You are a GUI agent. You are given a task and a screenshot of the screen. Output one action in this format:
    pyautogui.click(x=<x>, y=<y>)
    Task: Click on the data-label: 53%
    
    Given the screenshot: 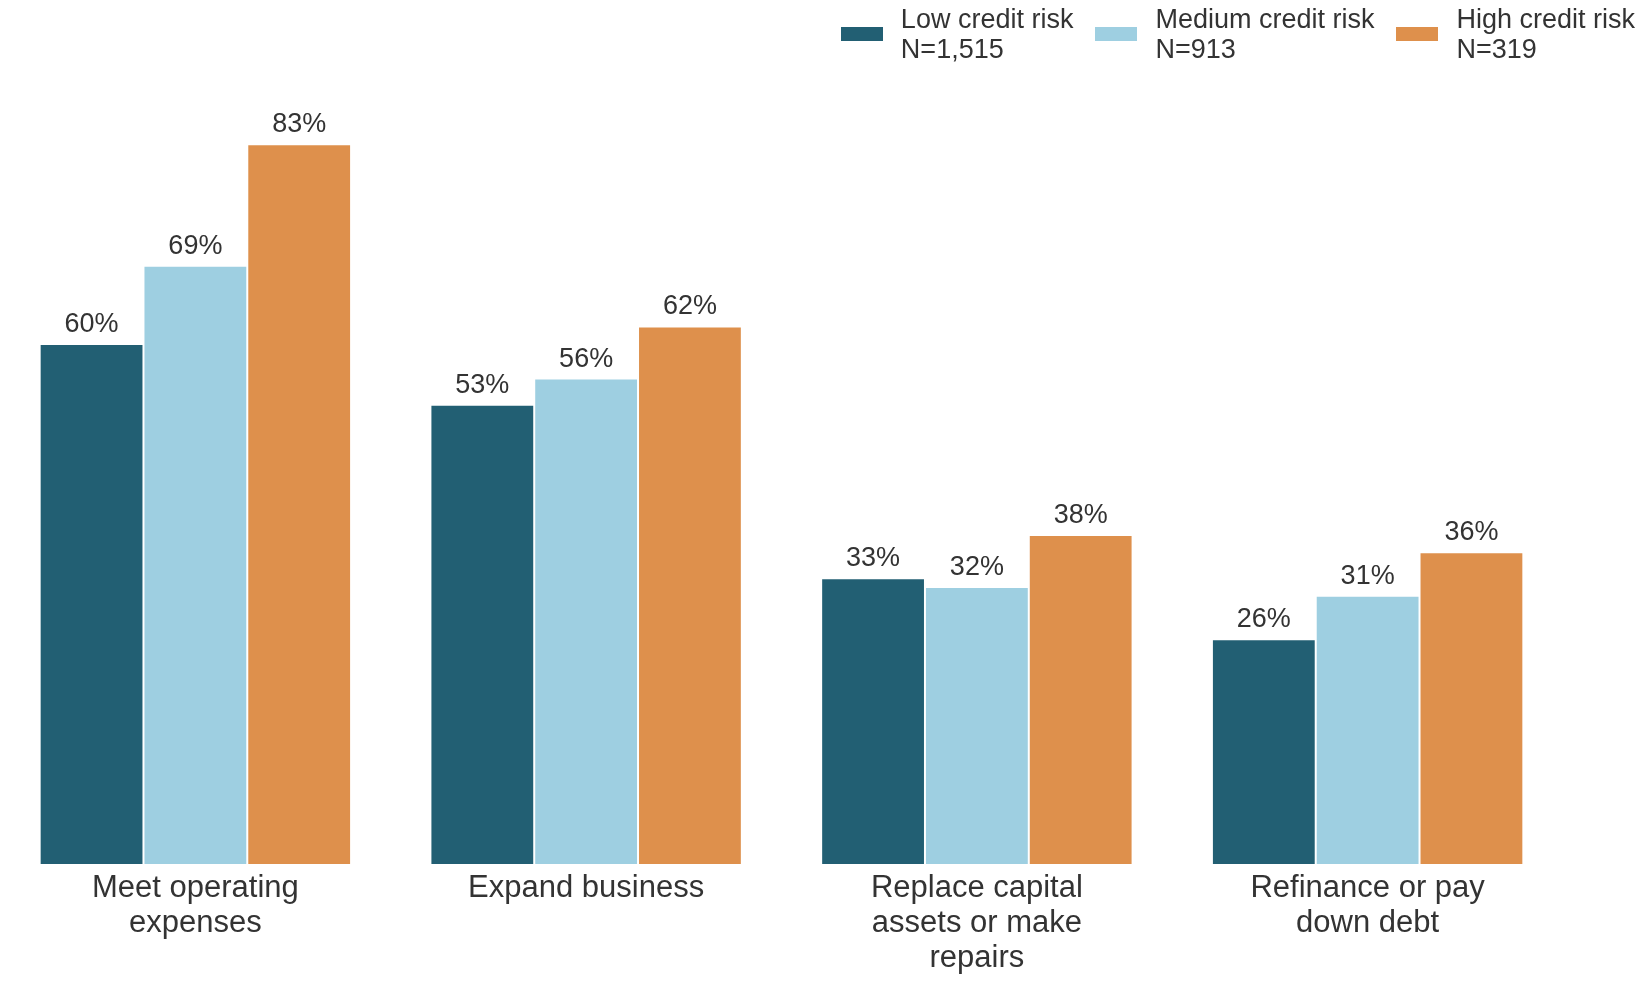 What is the action you would take?
    pyautogui.click(x=482, y=383)
    